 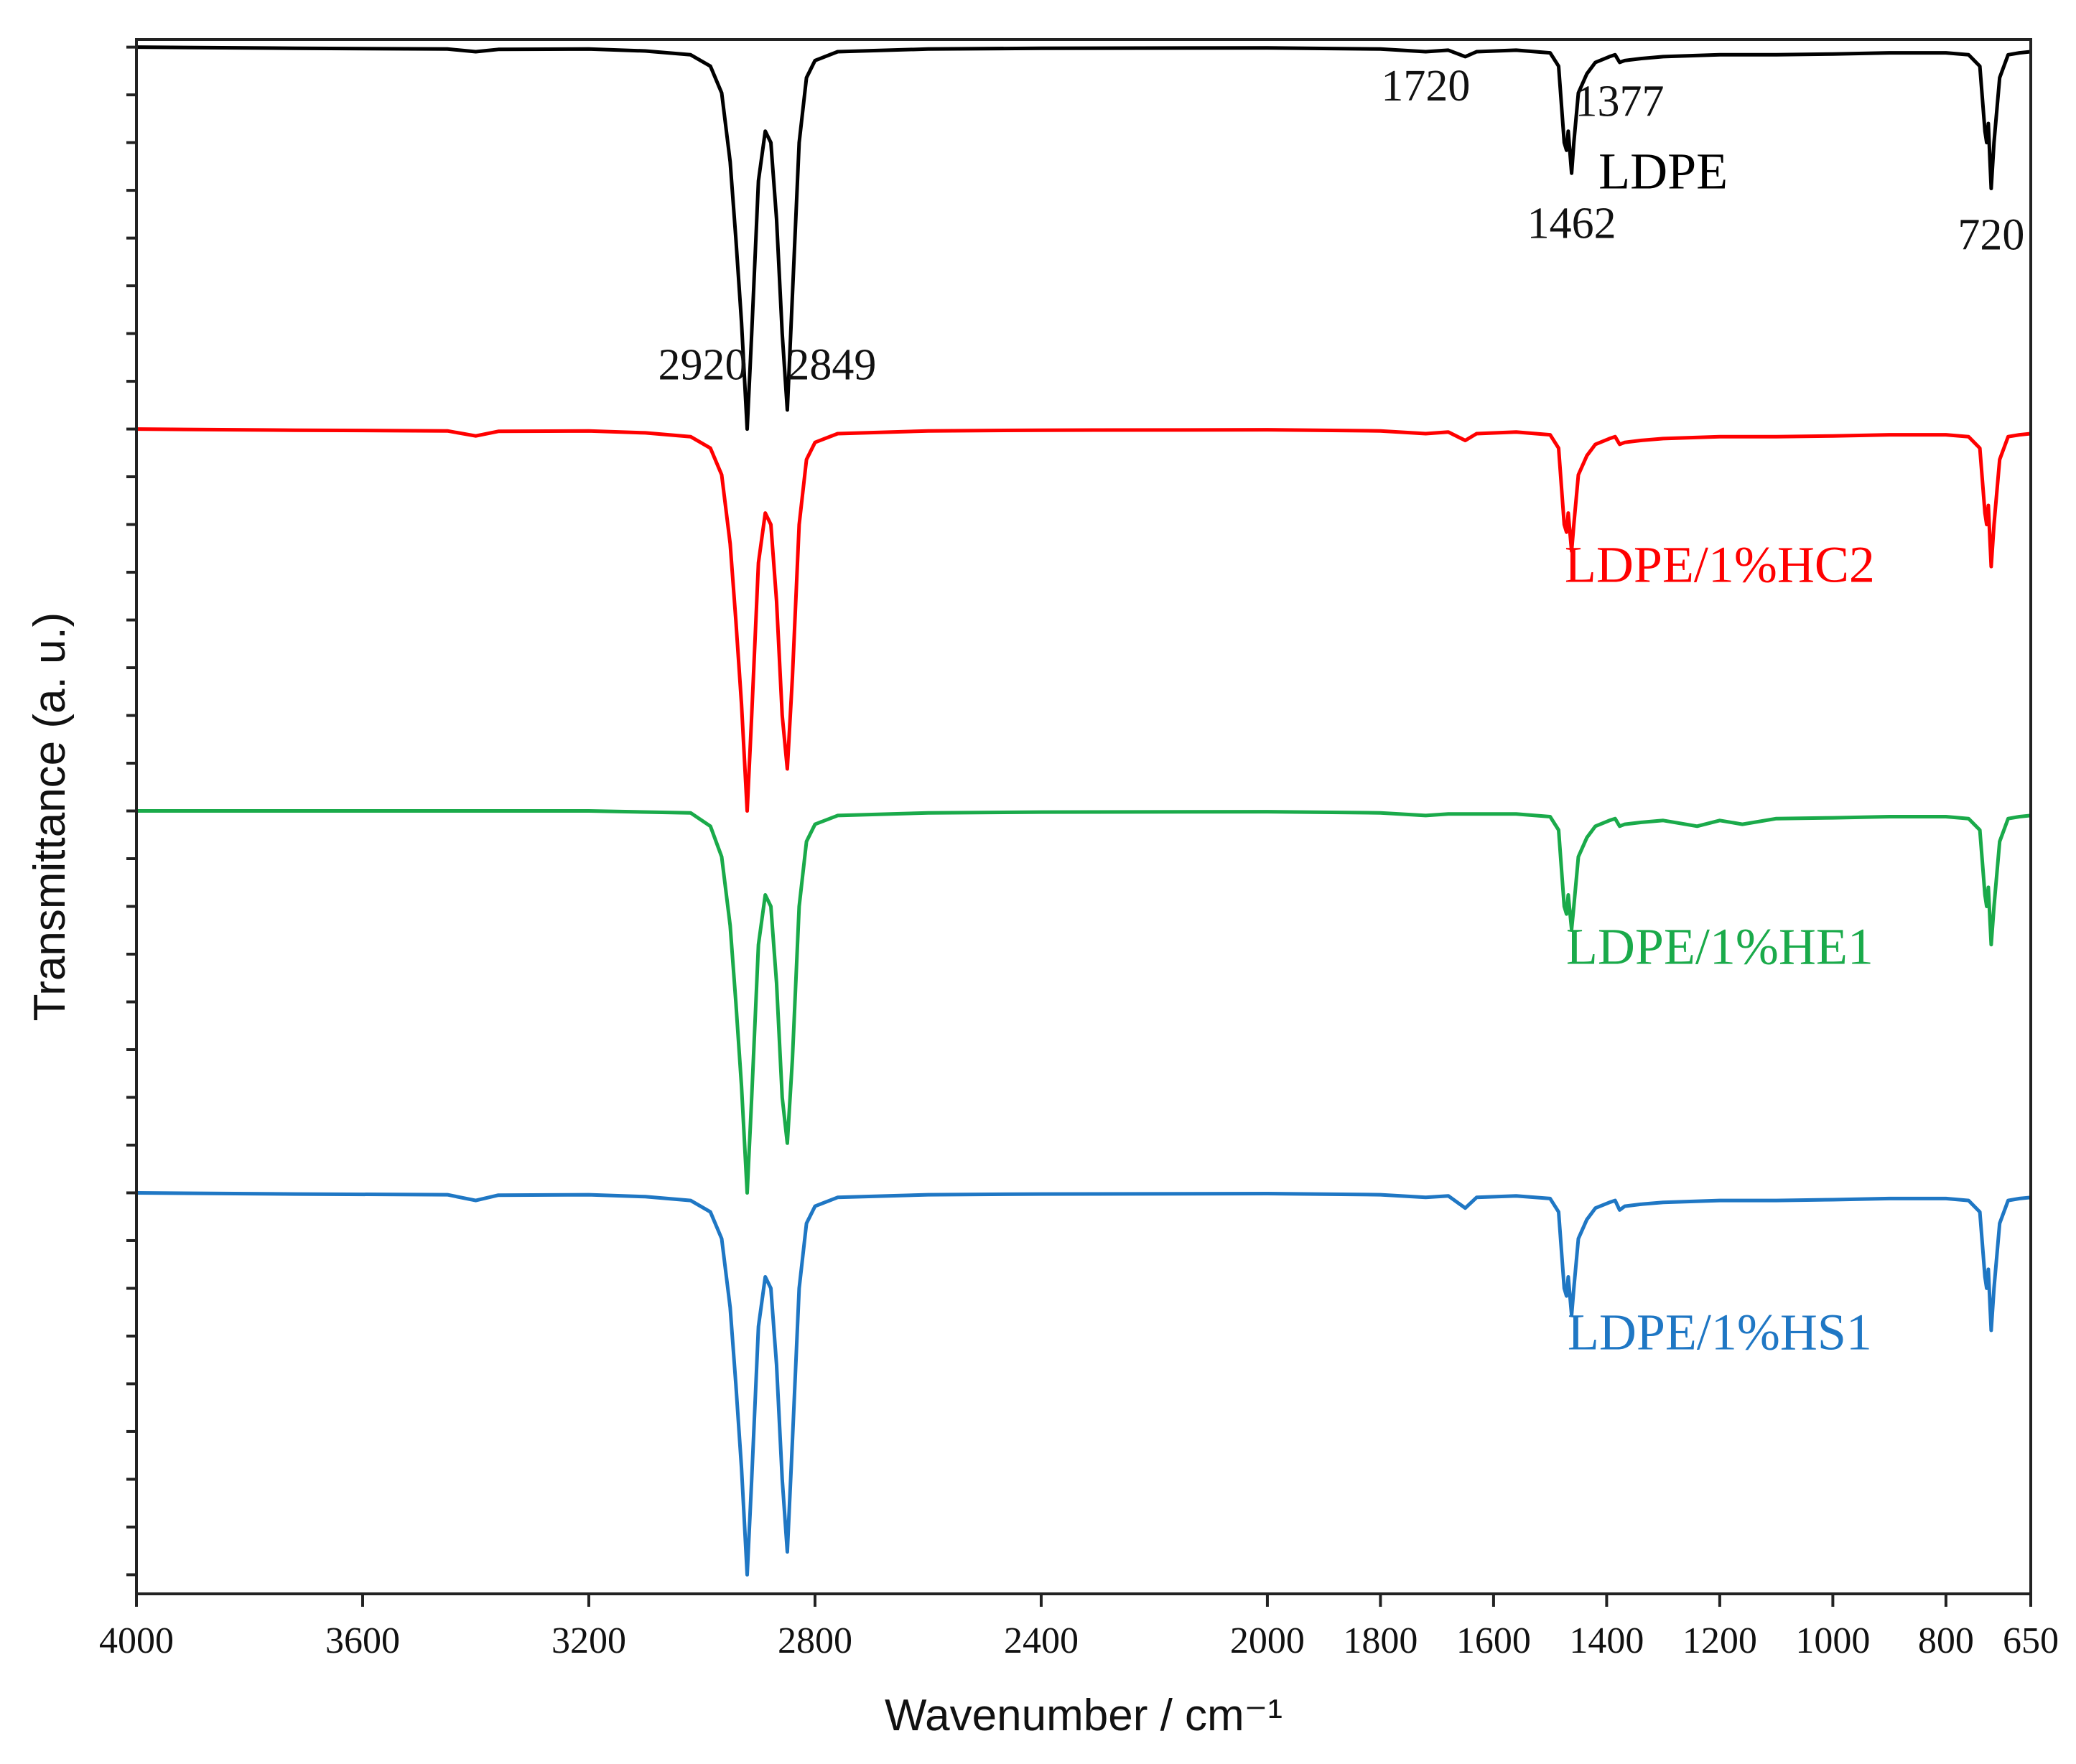 What do you see at coordinates (1991, 235) in the screenshot?
I see `peak-annotation: 720` at bounding box center [1991, 235].